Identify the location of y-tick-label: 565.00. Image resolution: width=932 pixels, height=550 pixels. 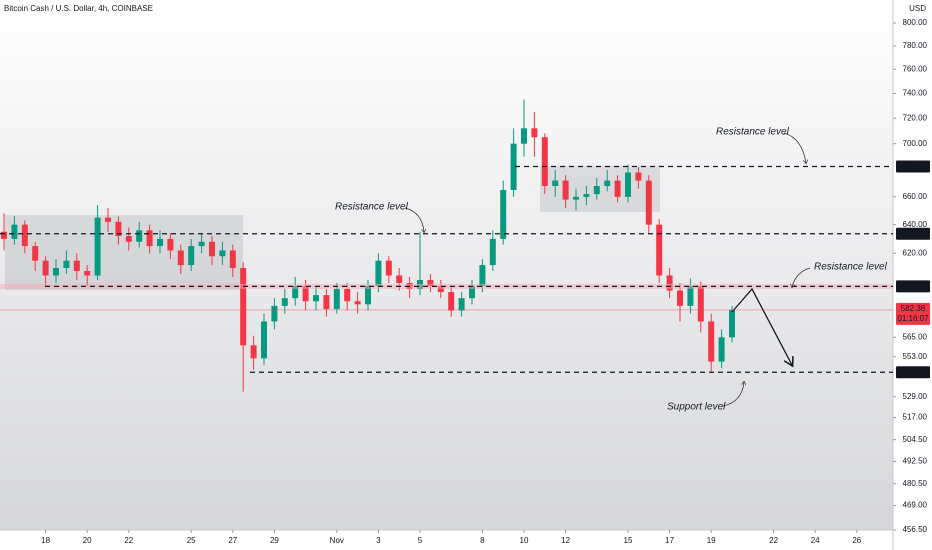
(915, 336).